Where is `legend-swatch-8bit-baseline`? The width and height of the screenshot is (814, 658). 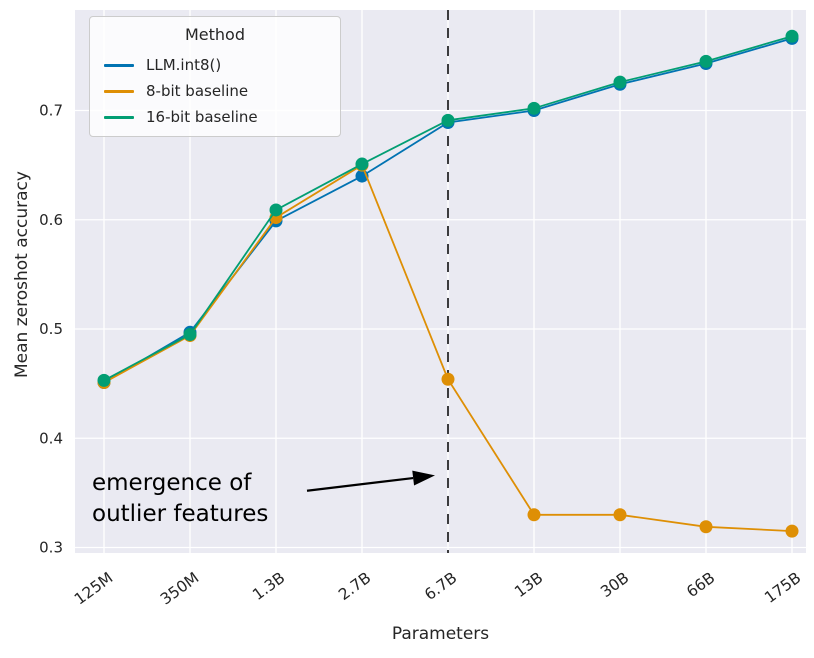
legend-swatch-8bit-baseline is located at coordinates (119, 91).